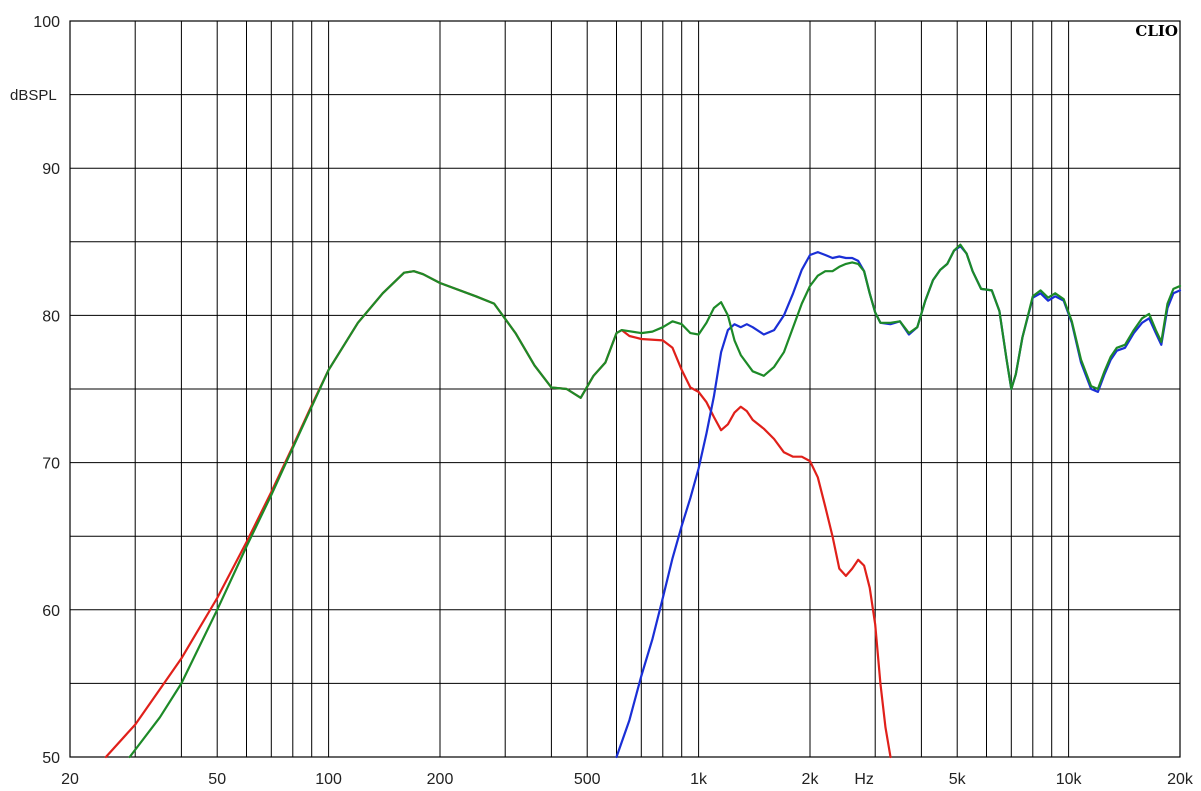  What do you see at coordinates (51, 169) in the screenshot?
I see `y-tick-label: 90` at bounding box center [51, 169].